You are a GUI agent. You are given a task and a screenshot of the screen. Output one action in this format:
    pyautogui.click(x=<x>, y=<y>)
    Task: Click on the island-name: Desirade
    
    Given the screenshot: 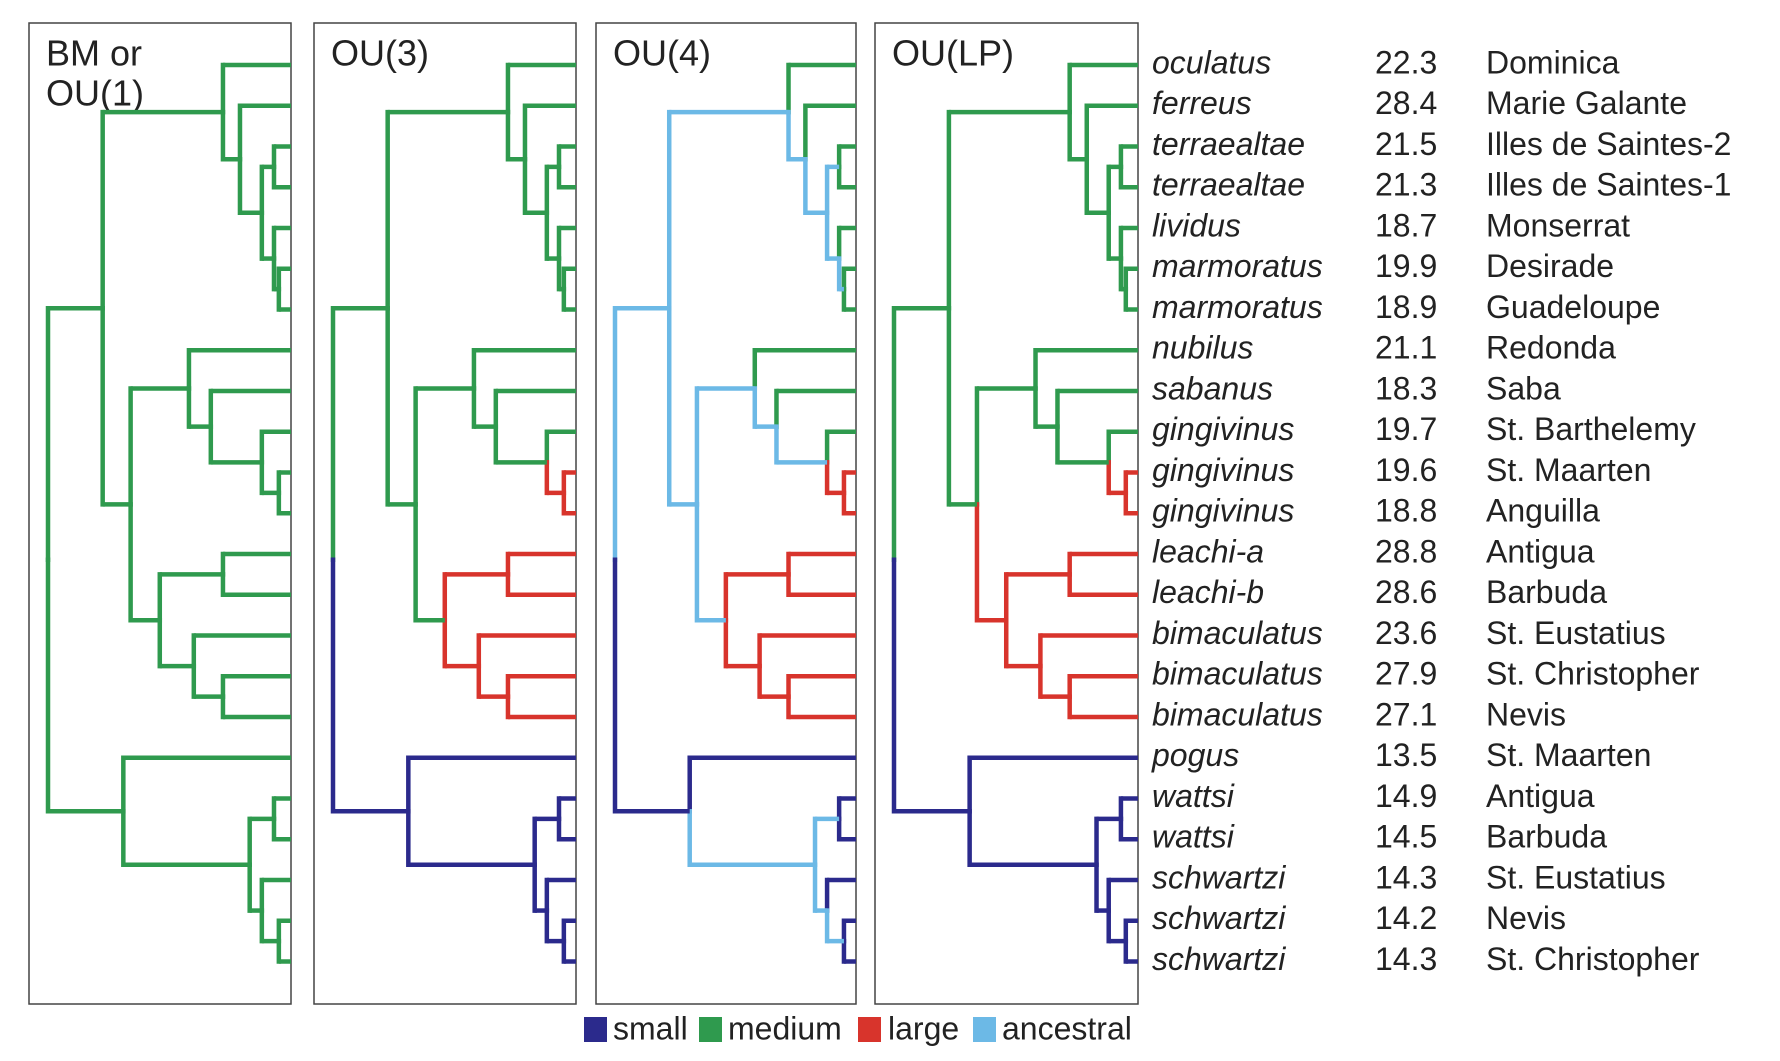 What is the action you would take?
    pyautogui.click(x=1550, y=266)
    